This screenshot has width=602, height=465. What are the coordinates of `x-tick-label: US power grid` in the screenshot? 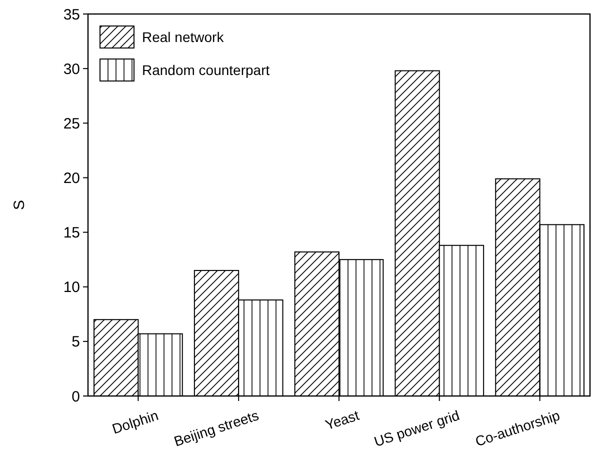 It's located at (417, 428).